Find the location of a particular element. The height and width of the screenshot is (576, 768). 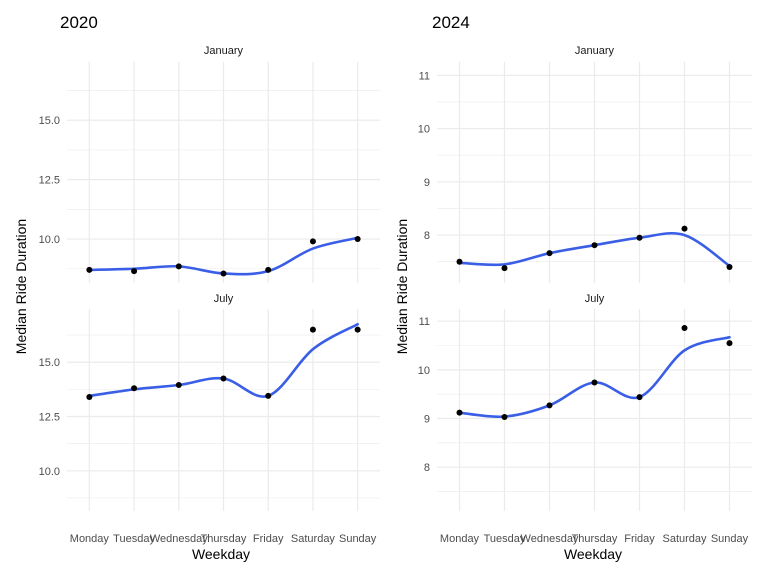

chart-title: 2024 is located at coordinates (451, 22).